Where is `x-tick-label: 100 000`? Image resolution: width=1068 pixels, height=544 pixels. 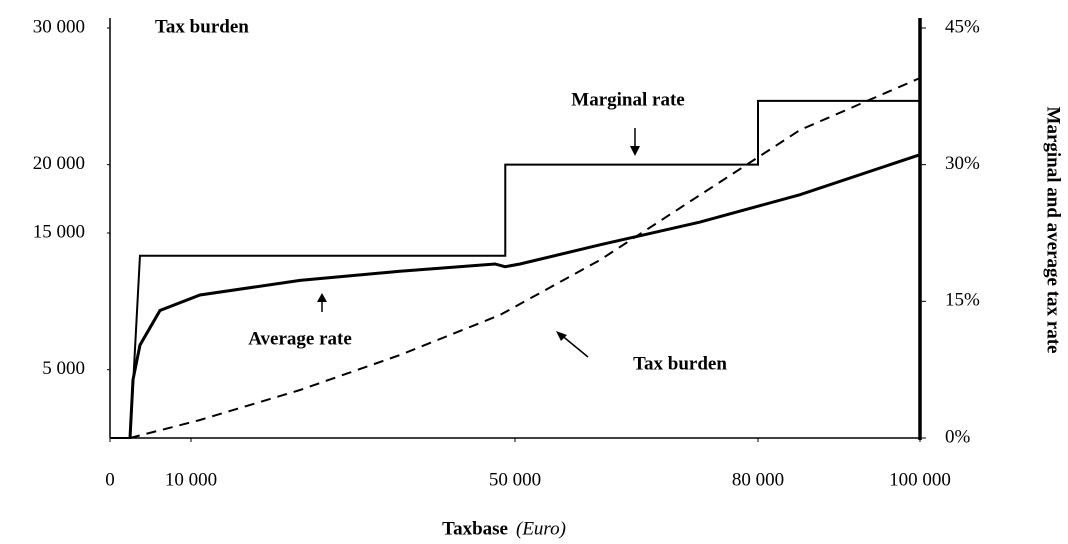
x-tick-label: 100 000 is located at coordinates (920, 479).